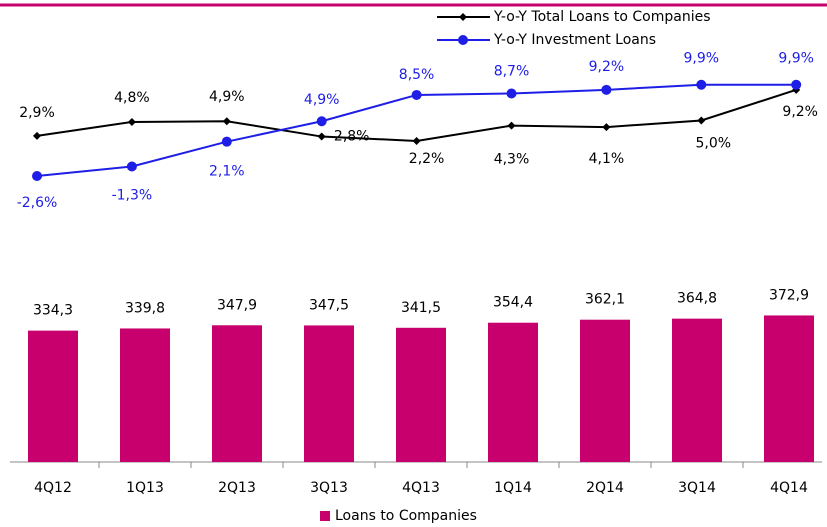 The width and height of the screenshot is (827, 527). Describe the element at coordinates (145, 308) in the screenshot. I see `bar-label: 339,8` at that location.